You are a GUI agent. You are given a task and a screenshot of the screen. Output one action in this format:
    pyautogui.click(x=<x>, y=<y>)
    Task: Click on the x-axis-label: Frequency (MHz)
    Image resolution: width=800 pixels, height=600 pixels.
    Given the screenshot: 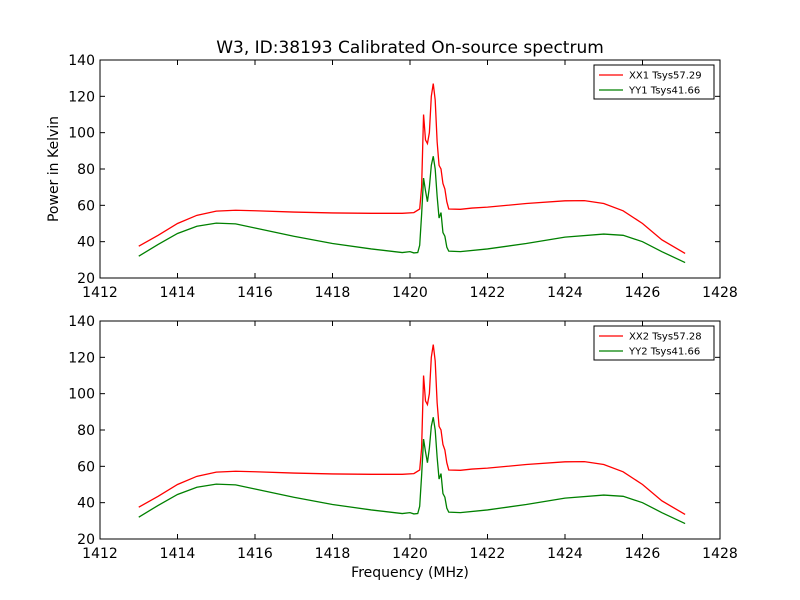 What is the action you would take?
    pyautogui.click(x=410, y=573)
    